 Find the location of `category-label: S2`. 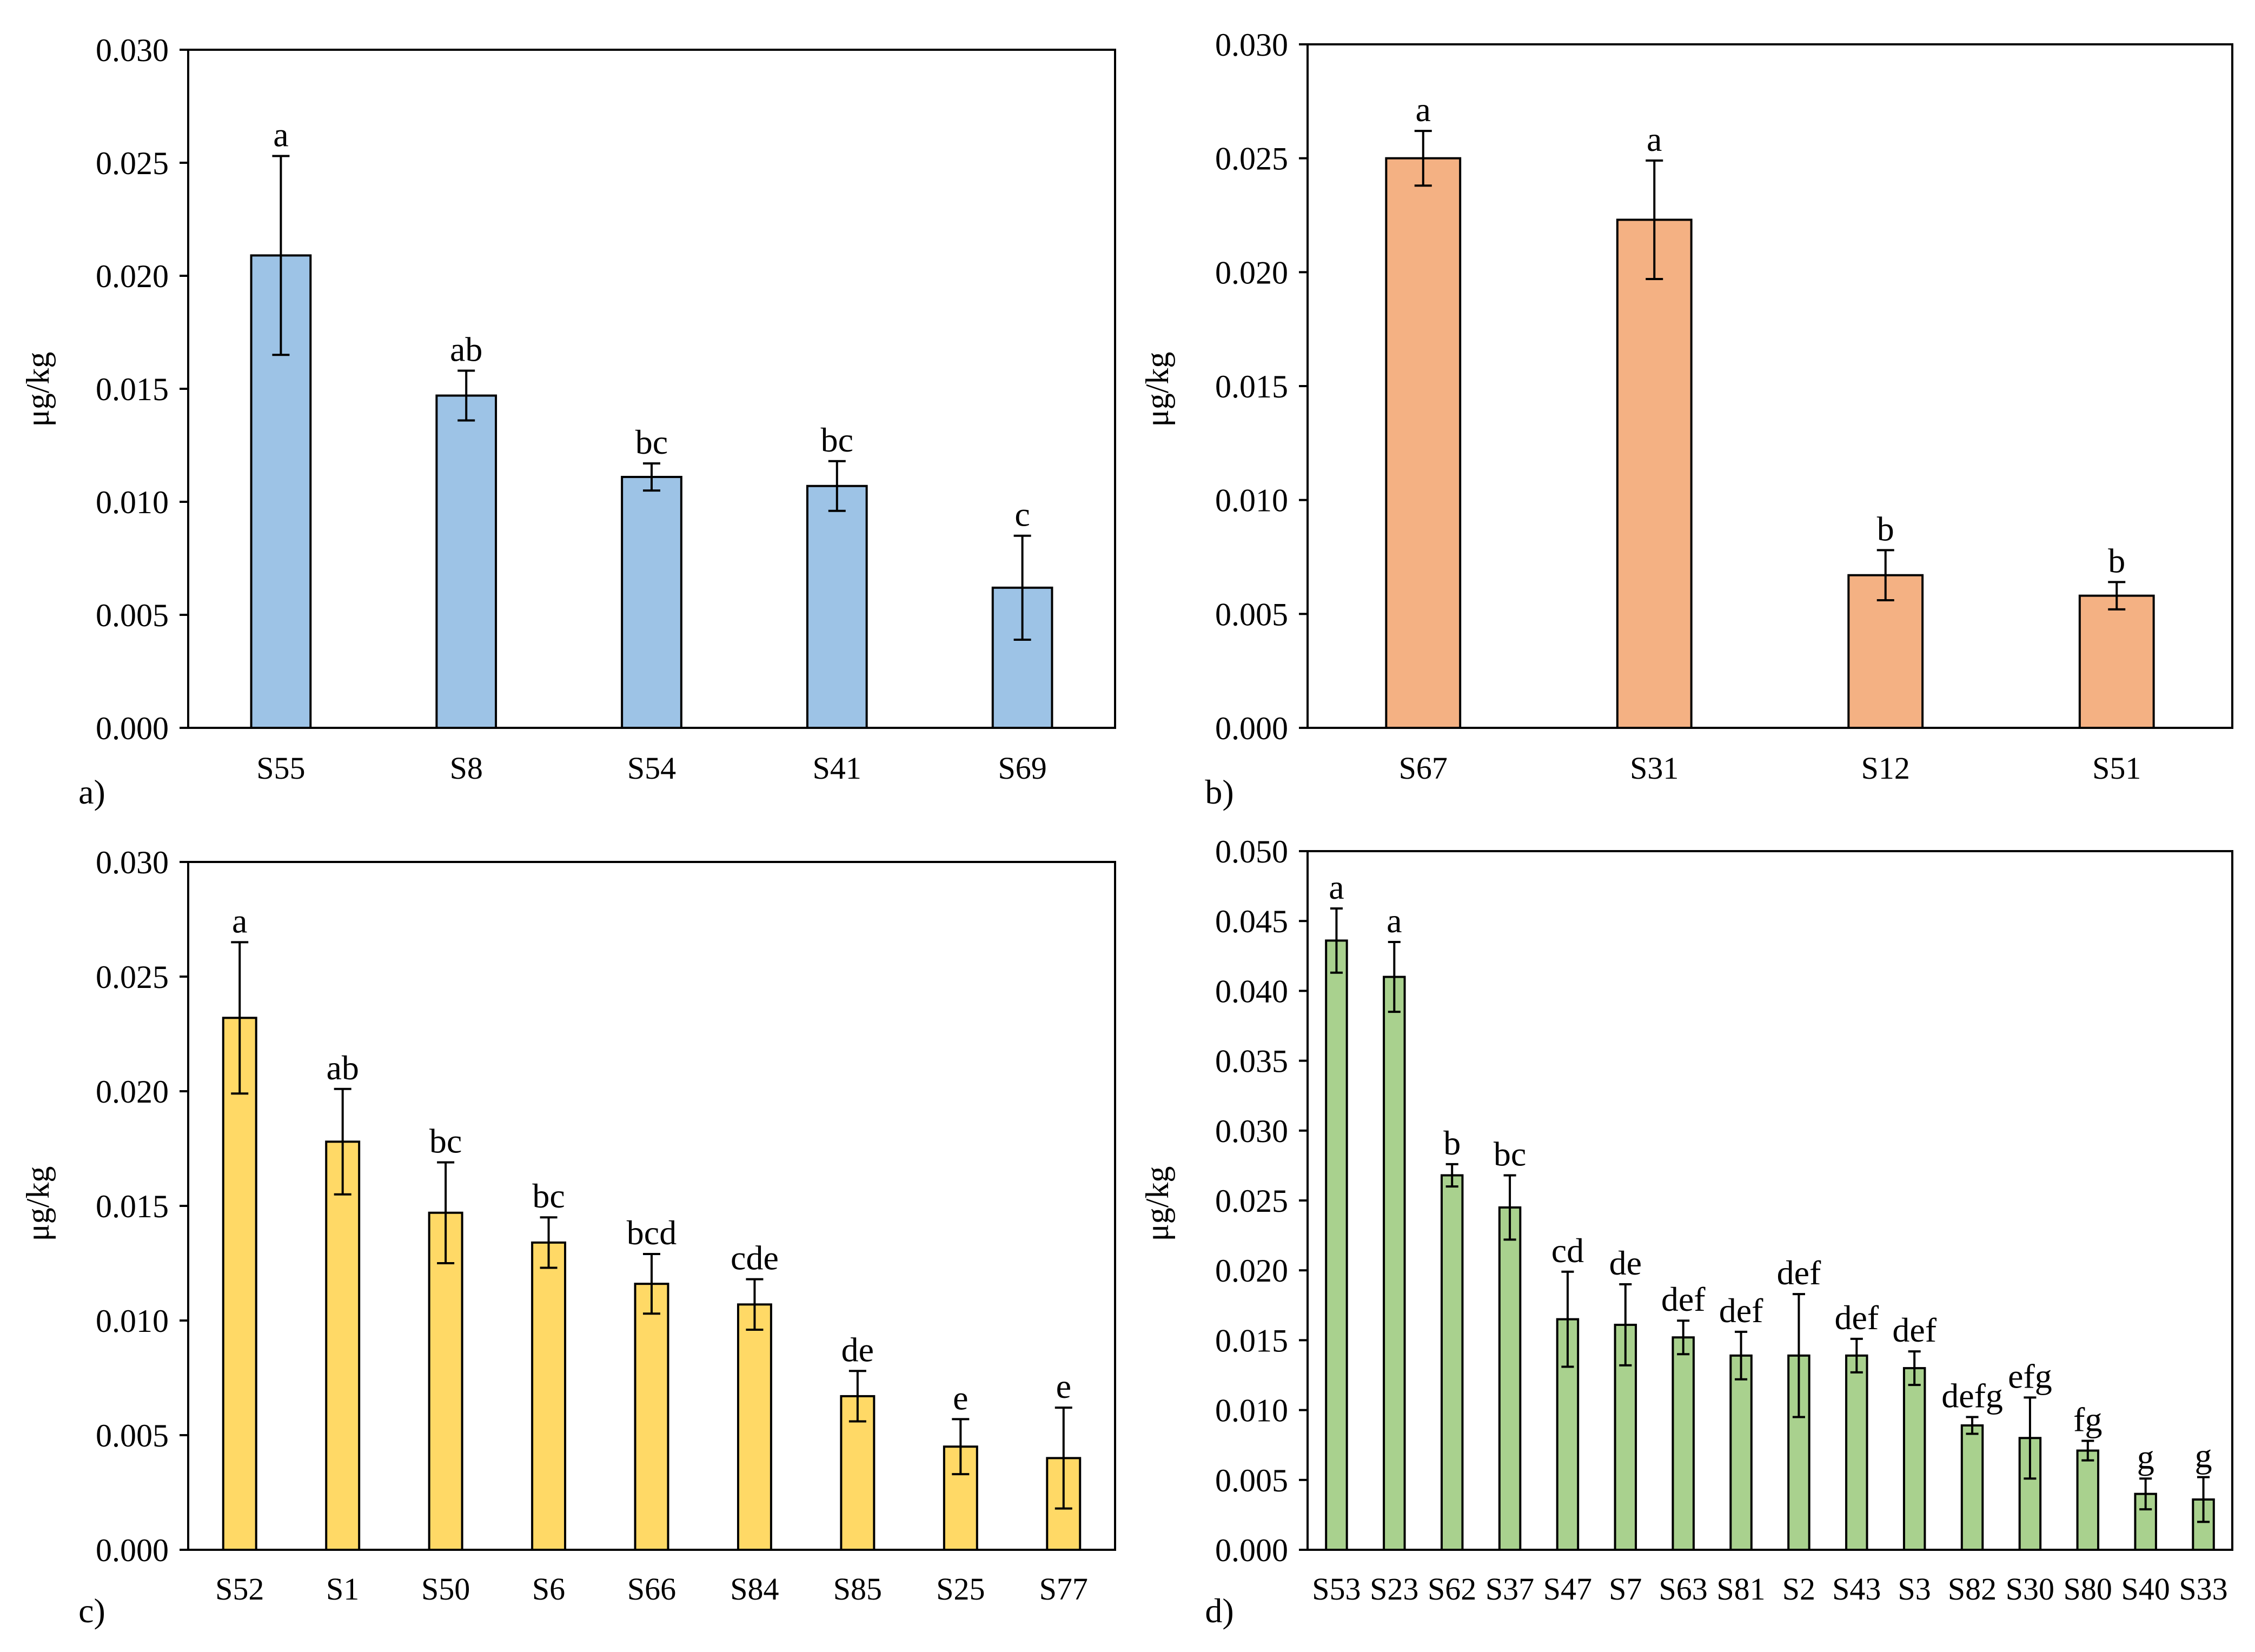

category-label: S2 is located at coordinates (1798, 1589).